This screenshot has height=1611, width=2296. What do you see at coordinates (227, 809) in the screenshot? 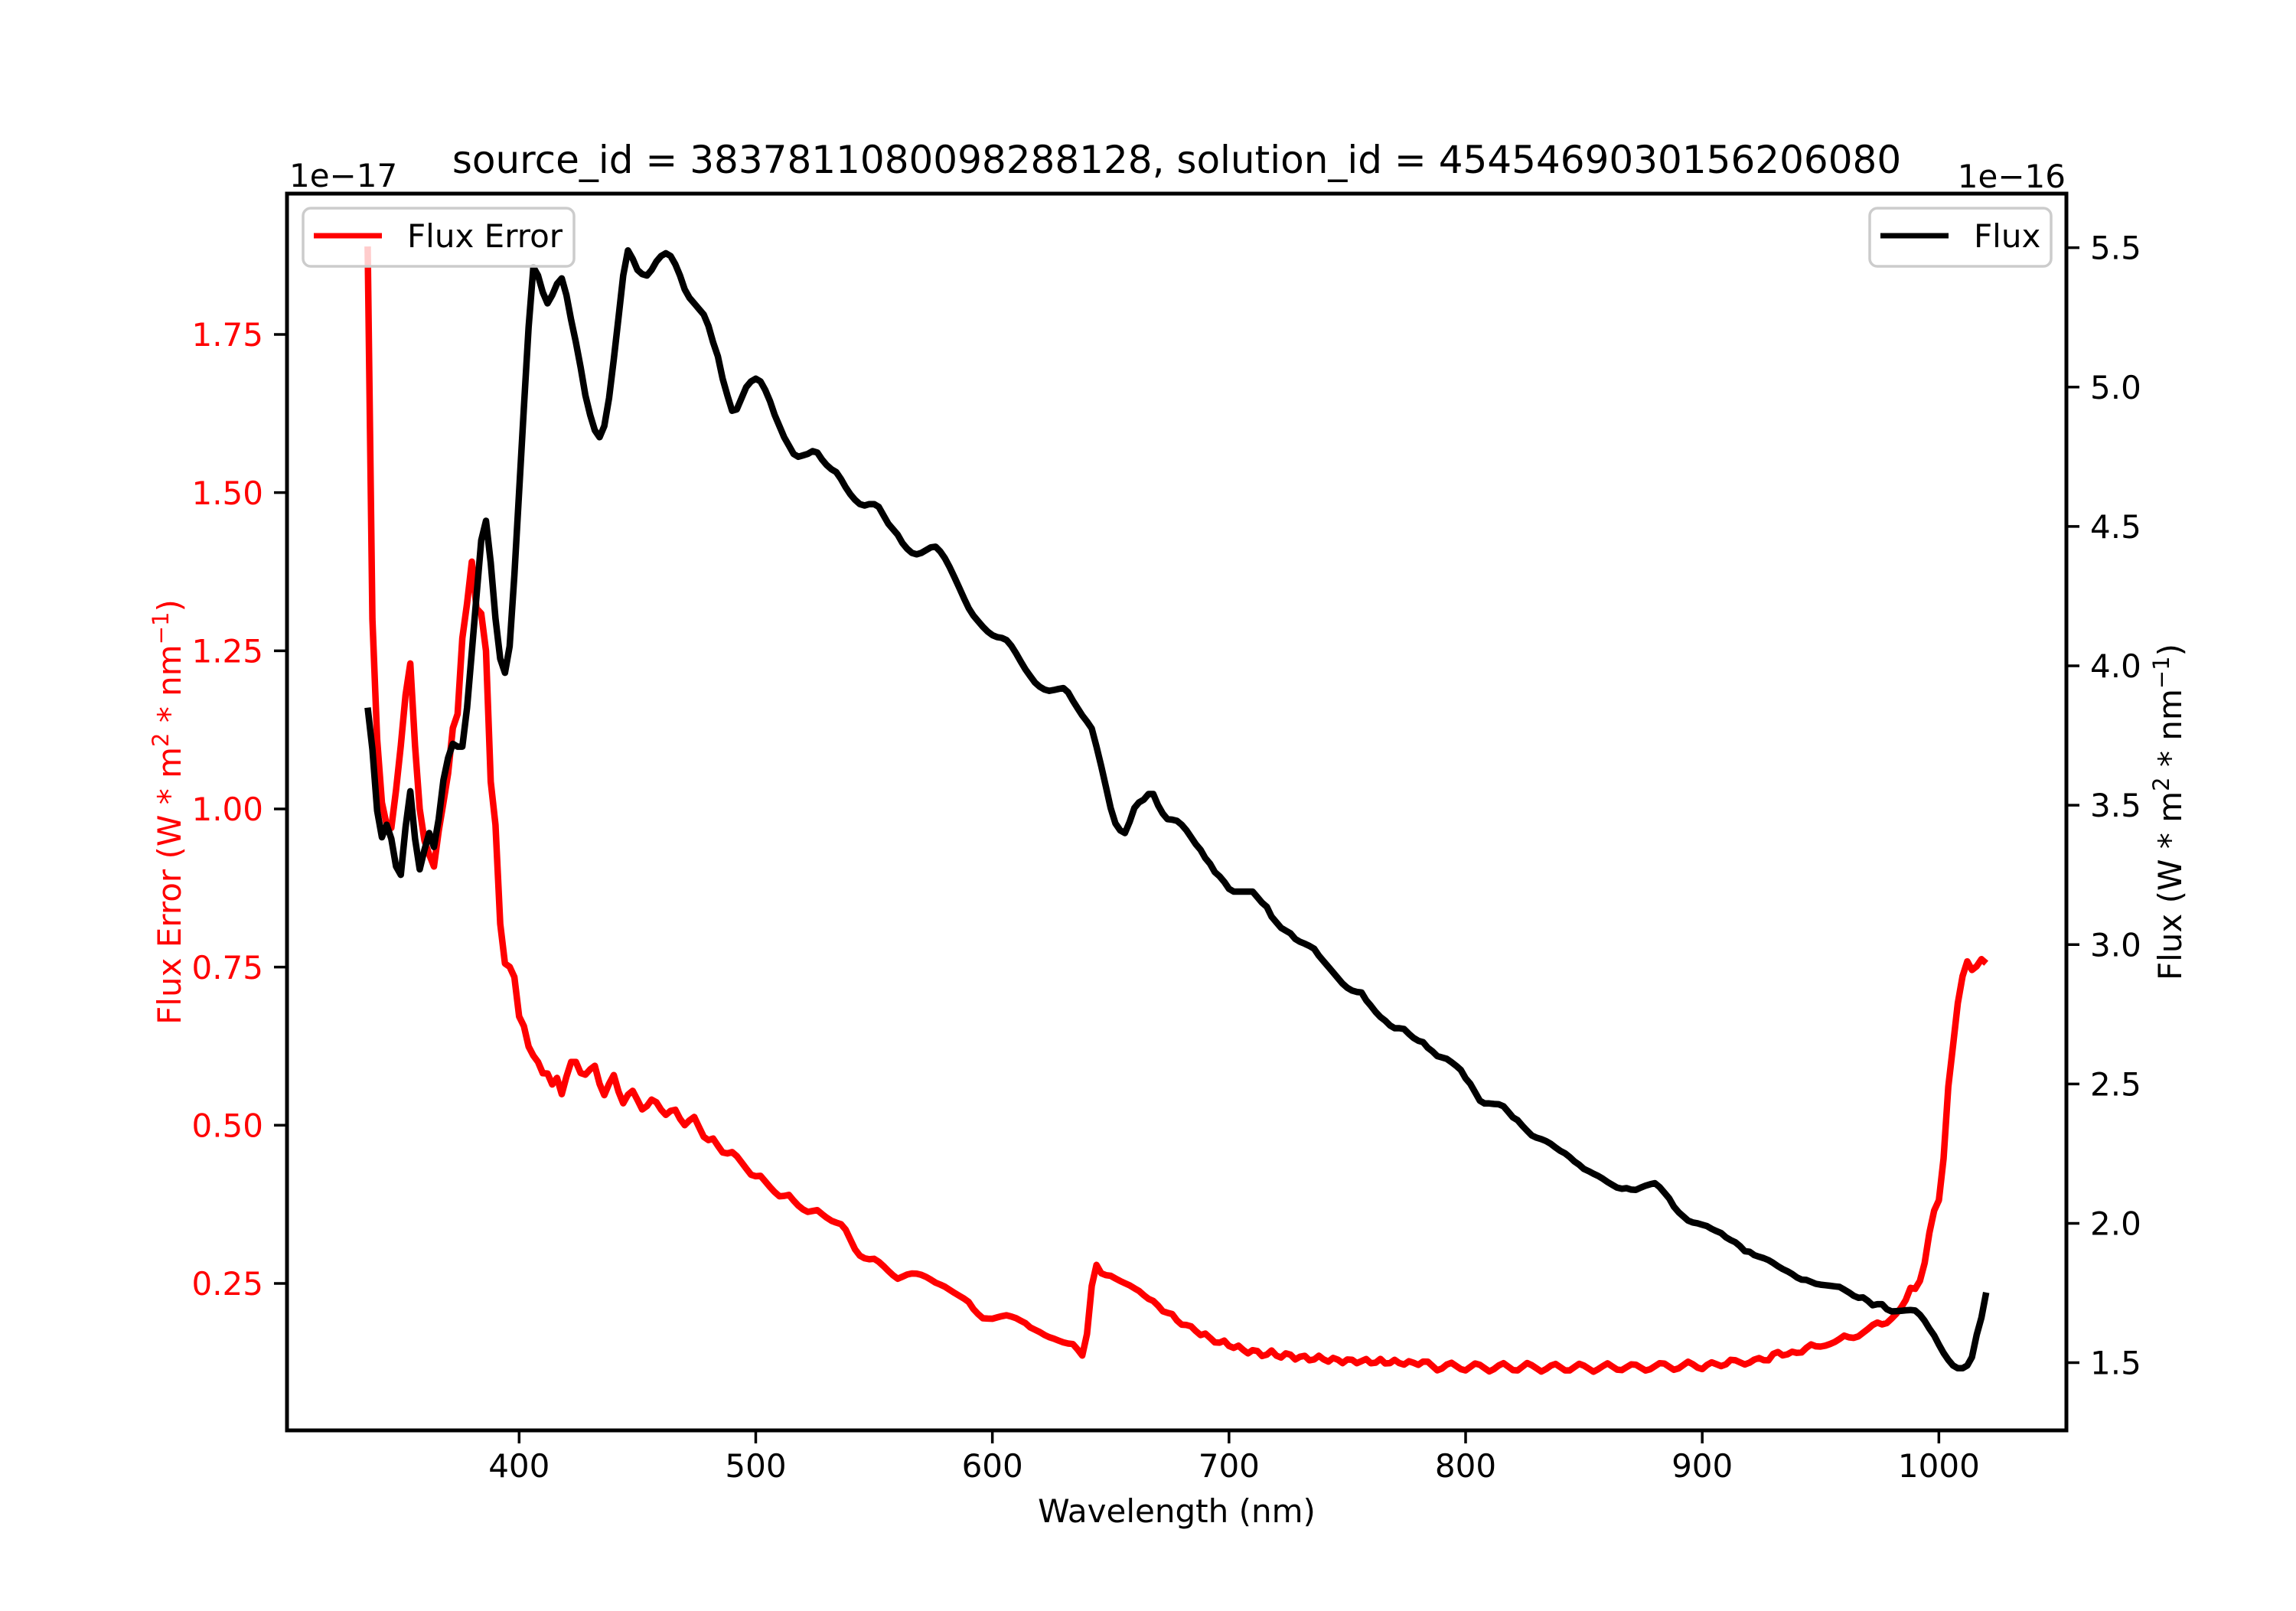
I see `left-y-tick-label: 1.00` at bounding box center [227, 809].